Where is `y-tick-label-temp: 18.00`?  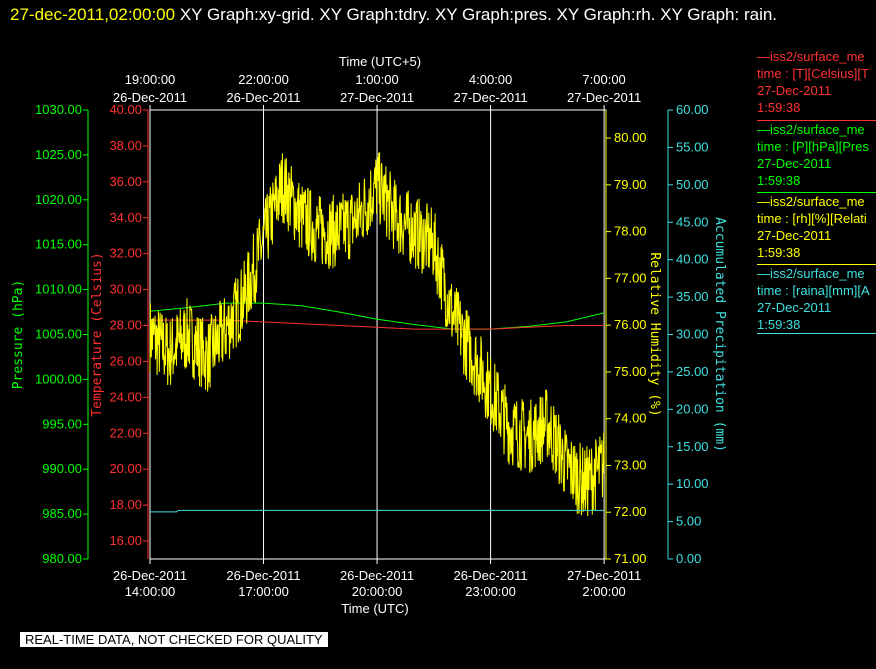 y-tick-label-temp: 18.00 is located at coordinates (125, 504).